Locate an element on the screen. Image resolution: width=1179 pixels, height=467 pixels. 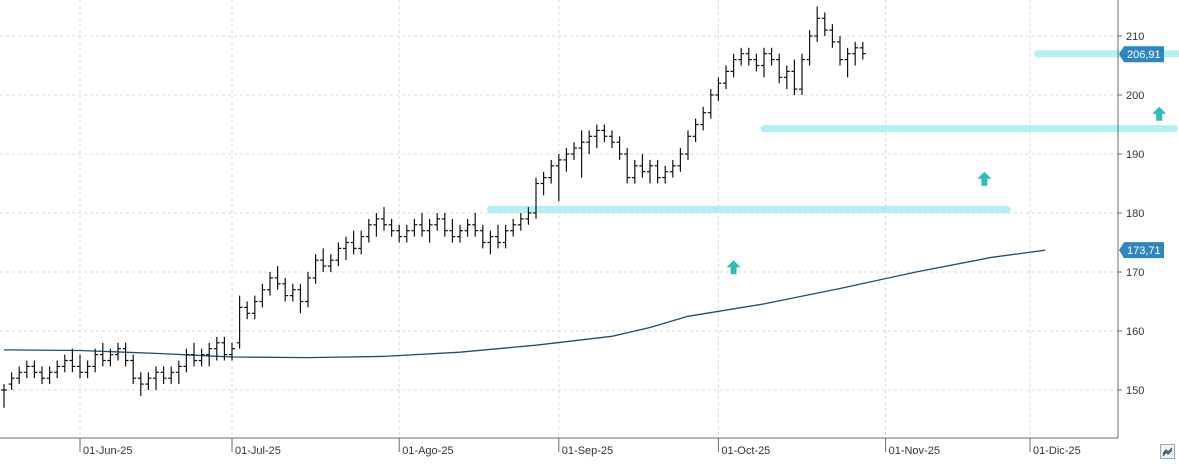
price-labels: 206,91 173,71 is located at coordinates (1141, 152).